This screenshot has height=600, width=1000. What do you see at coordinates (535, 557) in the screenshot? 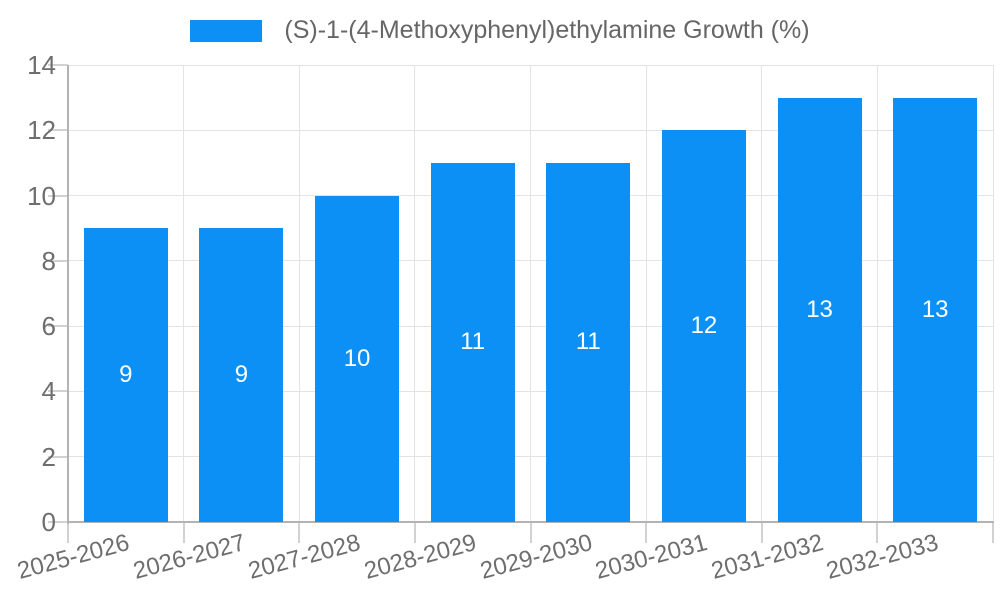
I see `x-tick-label: 2029-2030` at bounding box center [535, 557].